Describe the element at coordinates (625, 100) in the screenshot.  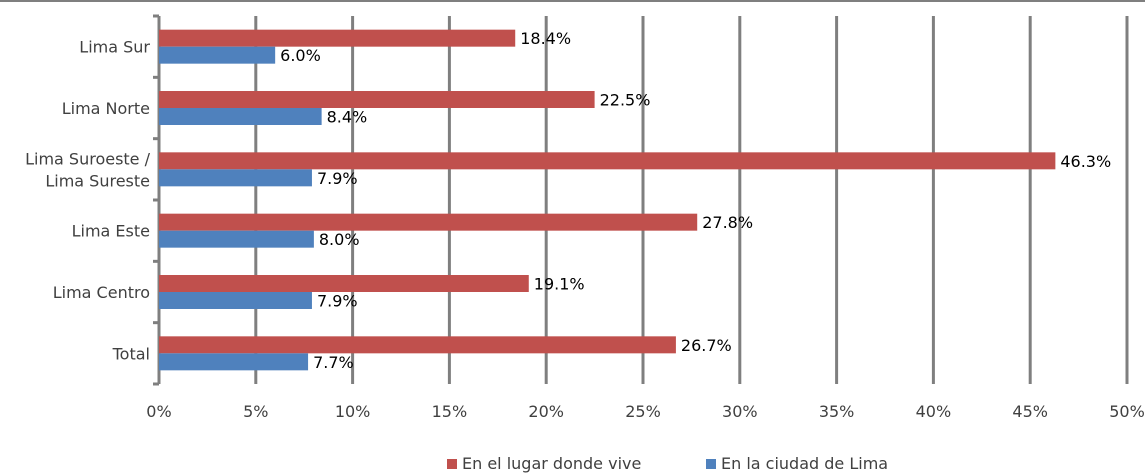
I see `data-label: 22.5%` at that location.